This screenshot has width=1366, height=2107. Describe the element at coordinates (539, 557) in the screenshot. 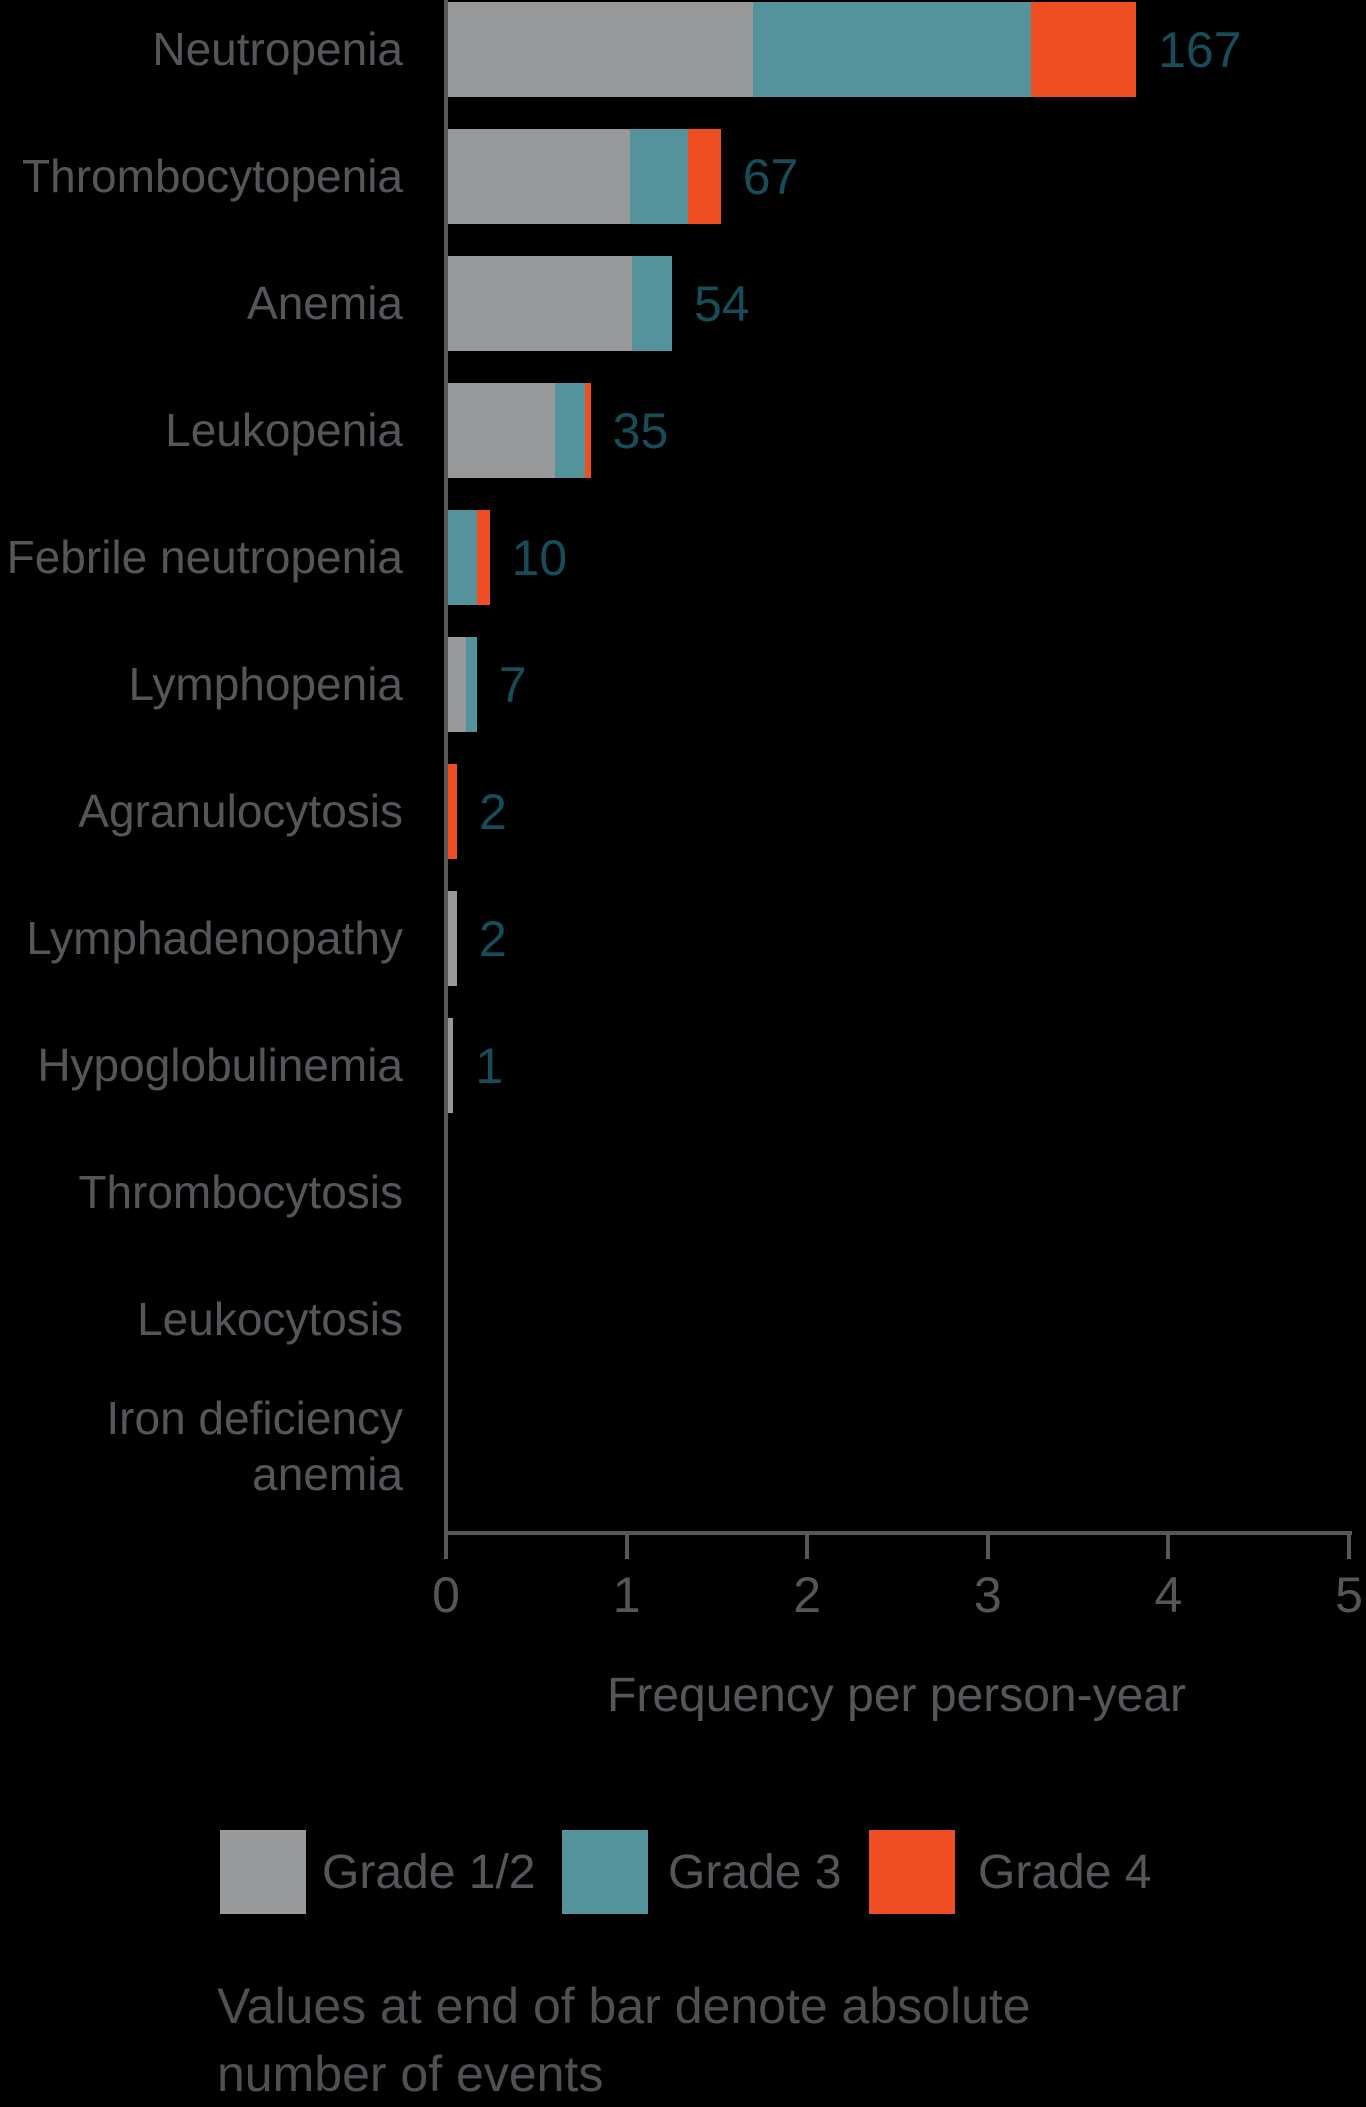

I see `event-count-label: 10` at that location.